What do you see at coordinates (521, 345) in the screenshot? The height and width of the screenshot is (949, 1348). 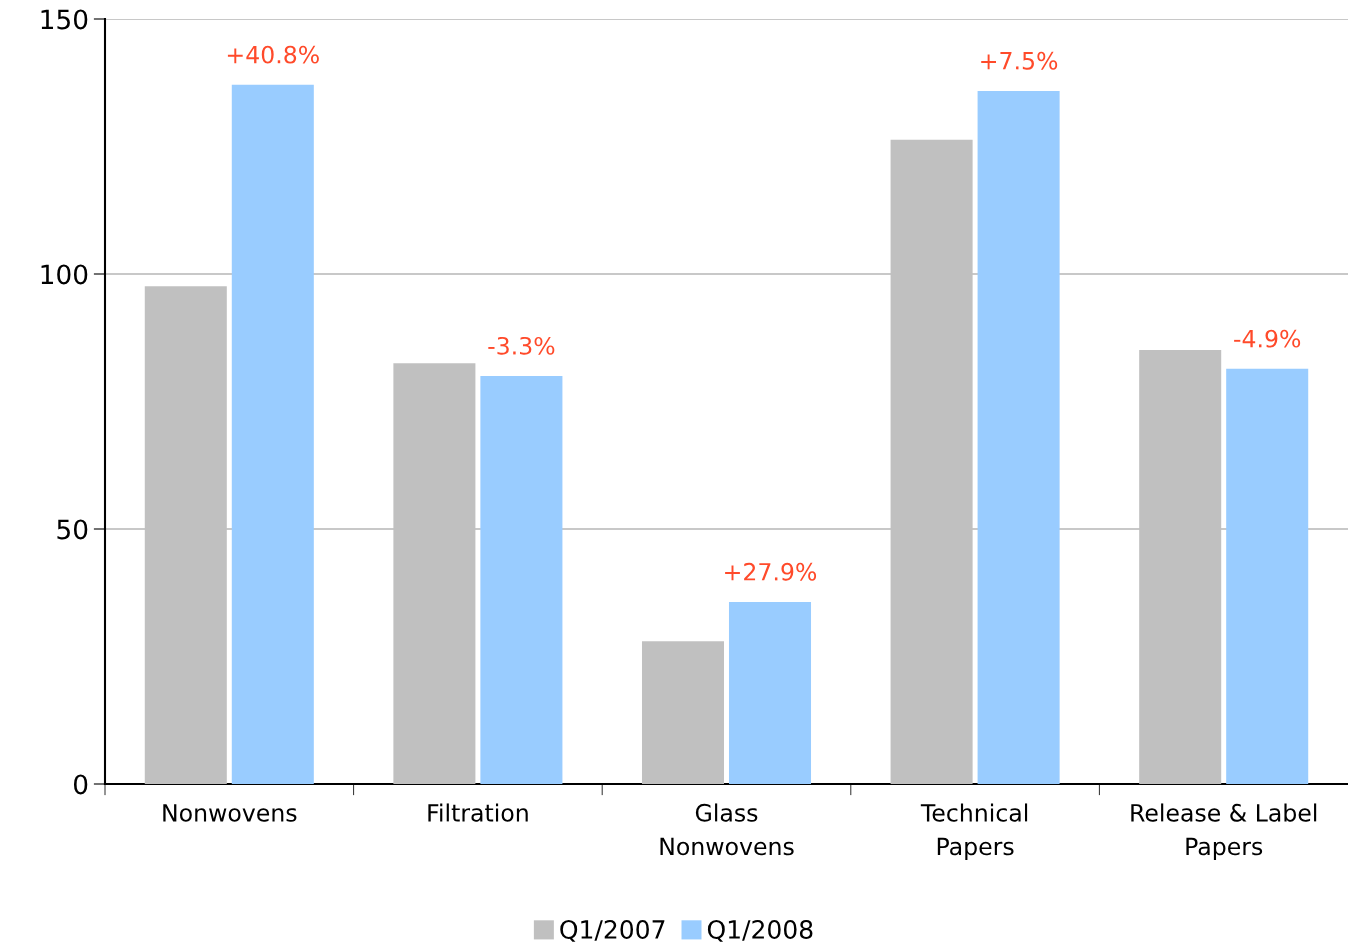 I see `annotation: -3.3%` at bounding box center [521, 345].